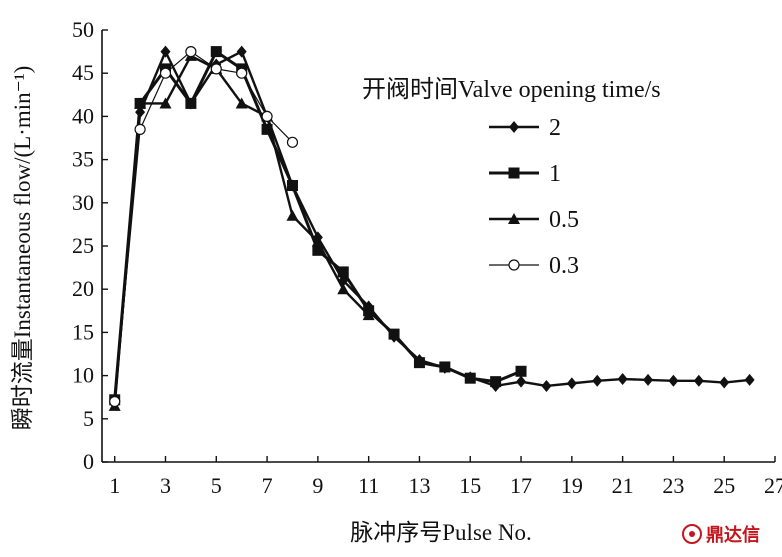 This screenshot has width=782, height=557. I want to click on x-tick-label: 3, so click(165, 485).